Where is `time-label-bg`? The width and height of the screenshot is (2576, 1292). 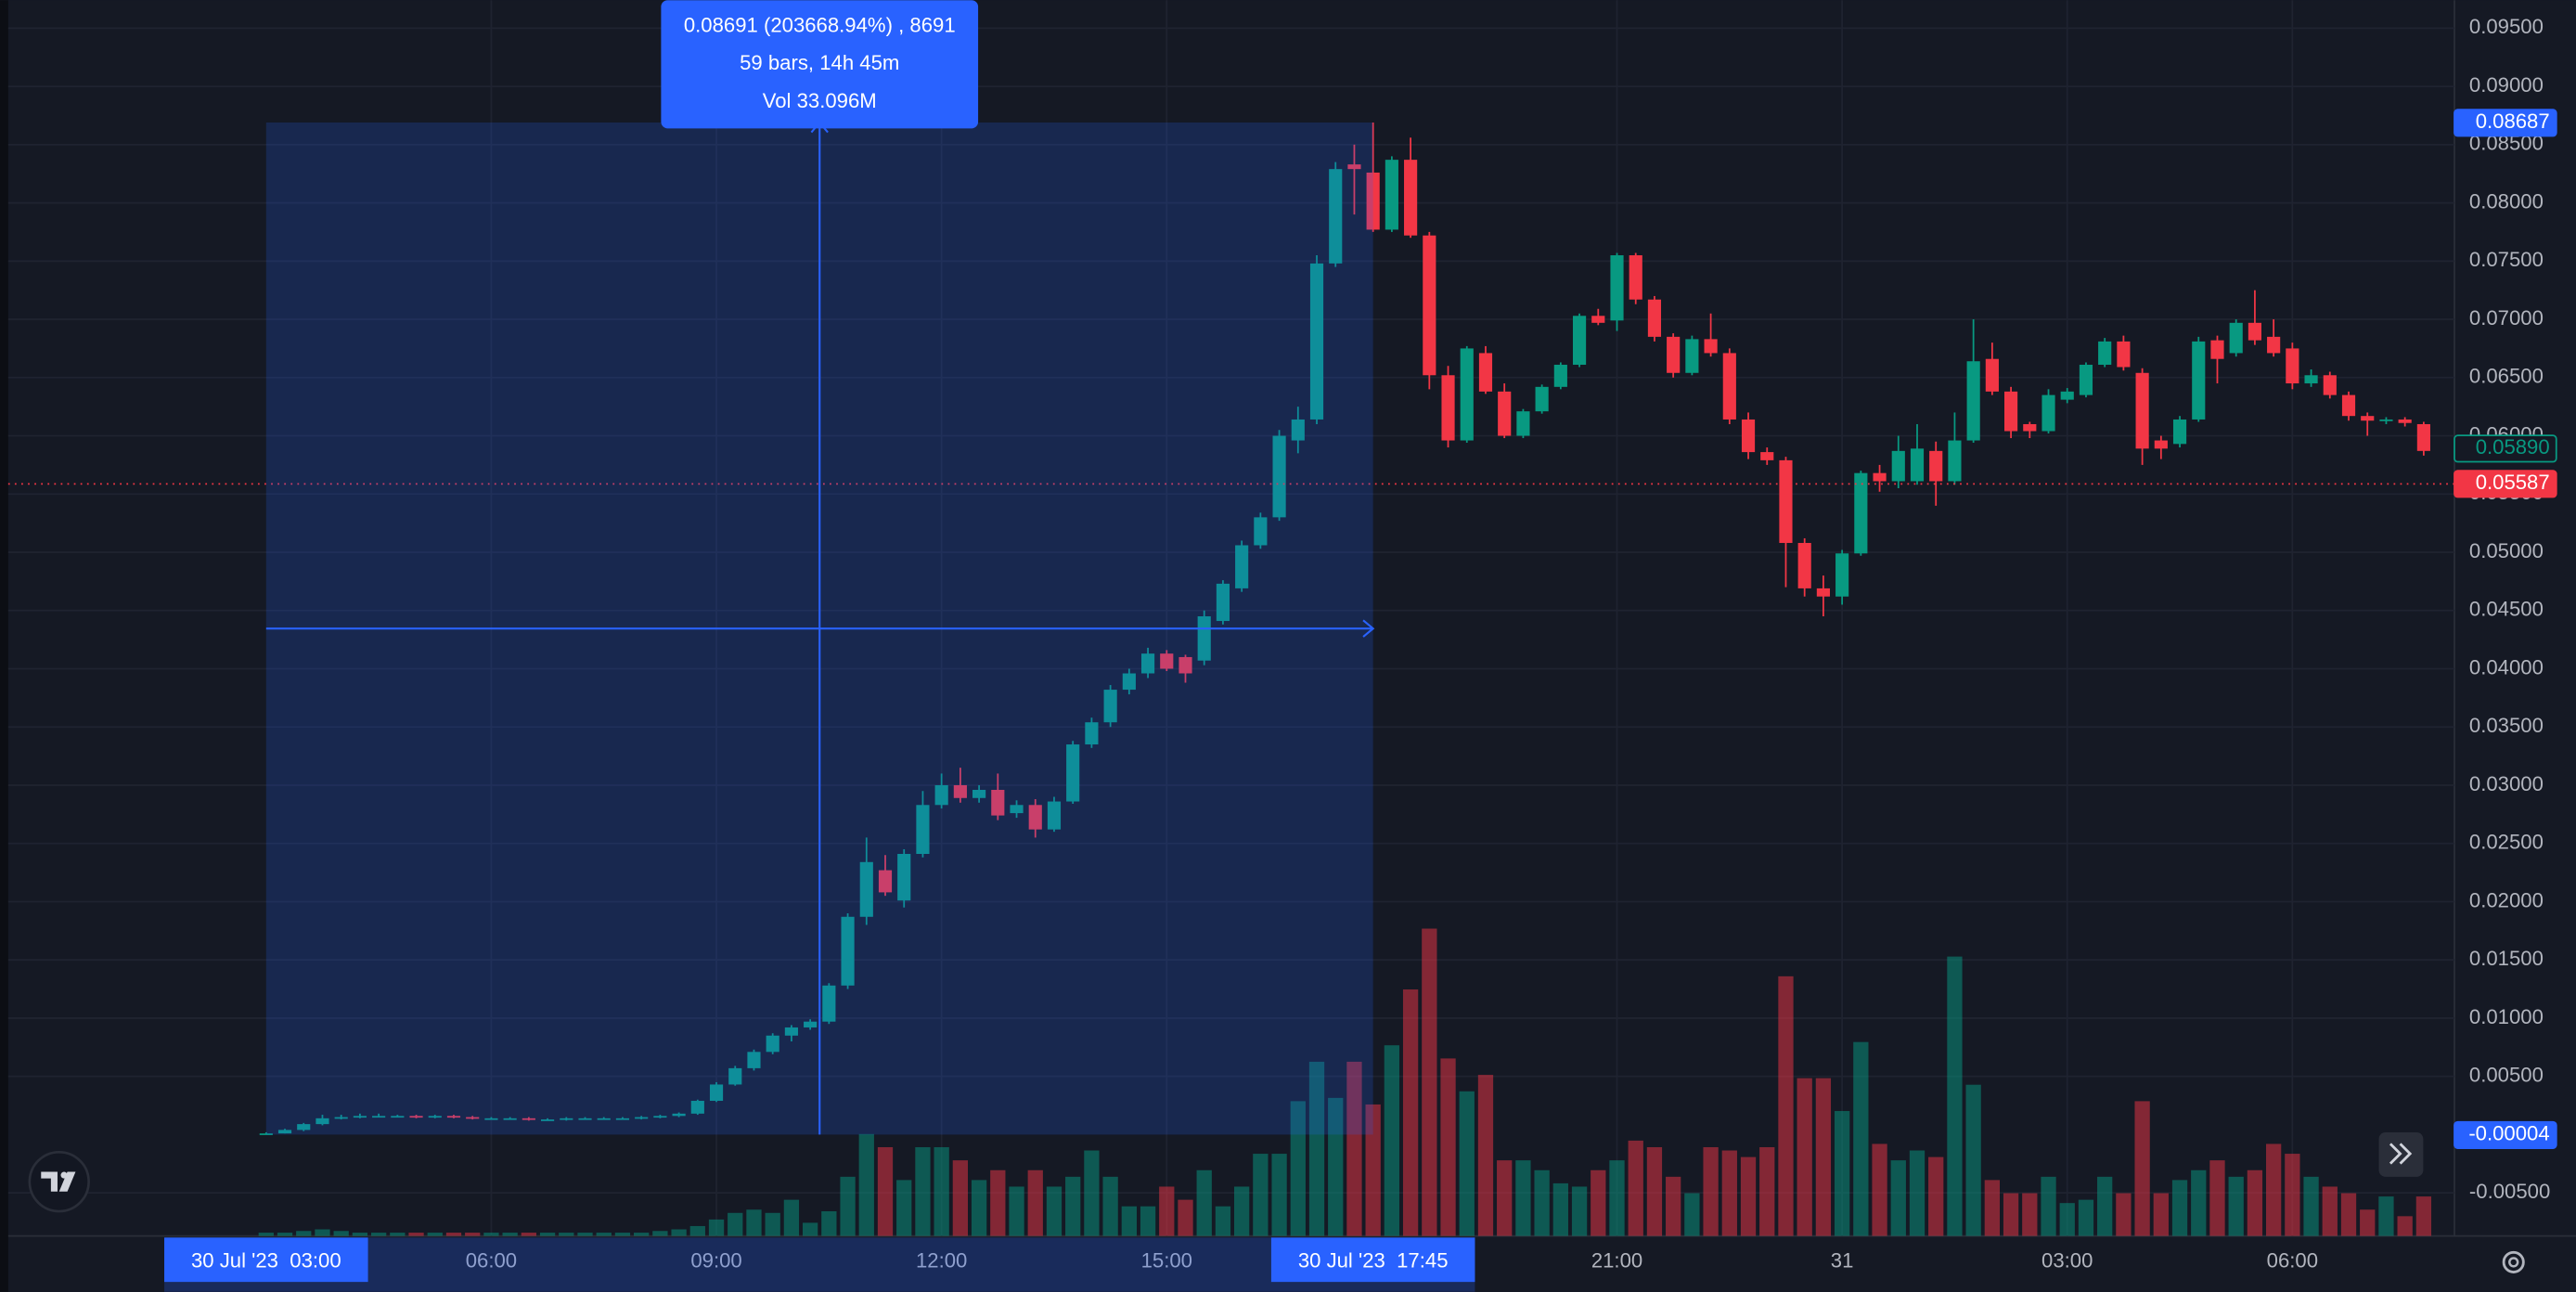 time-label-bg is located at coordinates (266, 1260).